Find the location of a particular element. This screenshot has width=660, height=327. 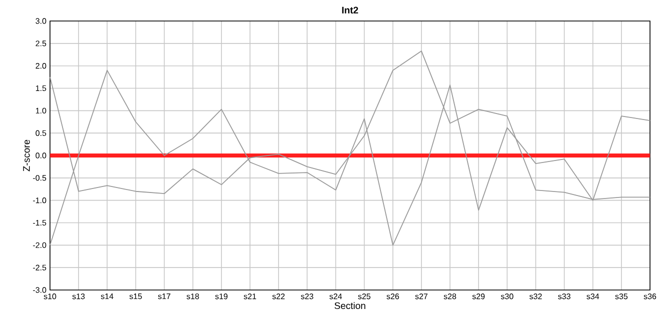

y-tick-label: -3.0 is located at coordinates (39, 290).